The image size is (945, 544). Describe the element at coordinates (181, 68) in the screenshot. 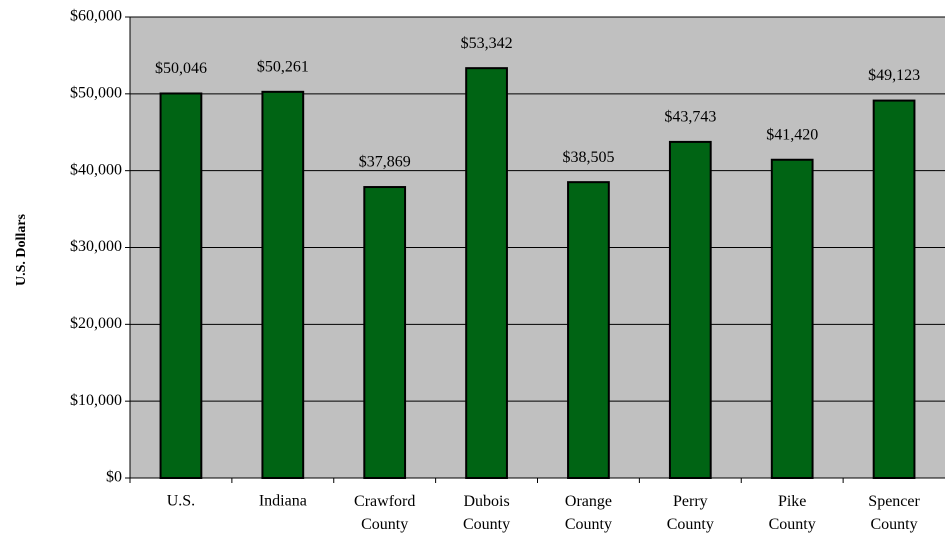

I see `data-label: $50,046` at that location.